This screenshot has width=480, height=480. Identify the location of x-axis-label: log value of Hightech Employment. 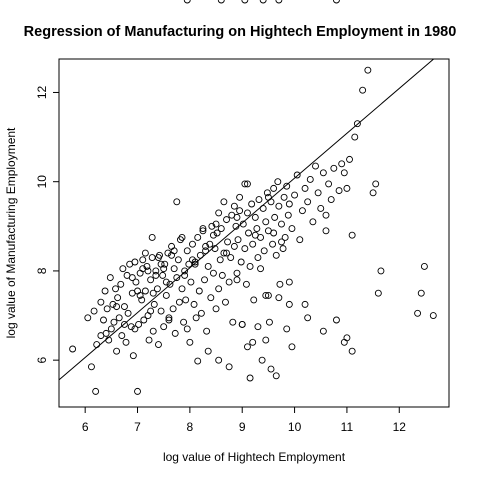
(254, 457).